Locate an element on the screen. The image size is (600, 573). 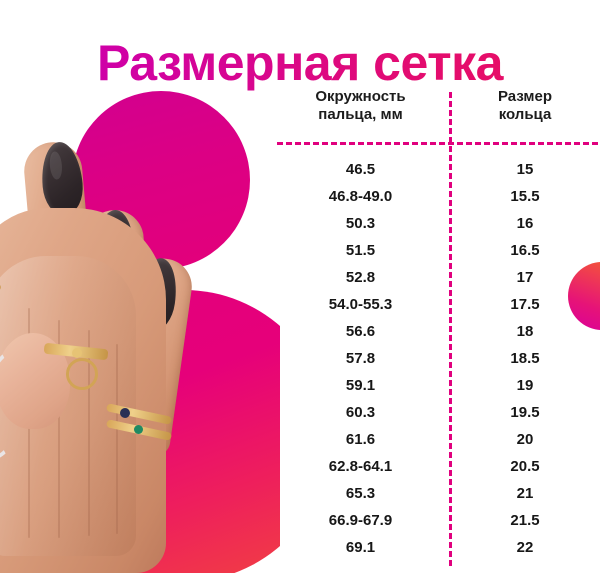
table-row: 56.6 18 is located at coordinates (435, 331).